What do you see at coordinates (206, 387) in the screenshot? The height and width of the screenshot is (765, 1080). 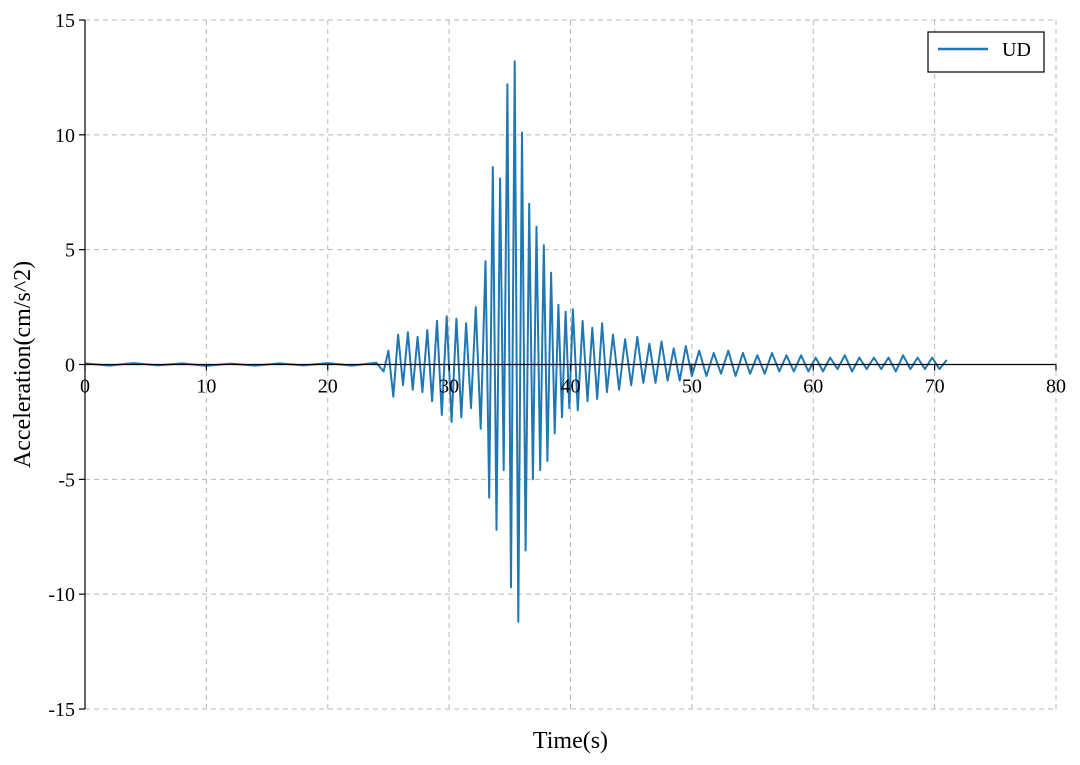 I see `x-tick-label: 10` at bounding box center [206, 387].